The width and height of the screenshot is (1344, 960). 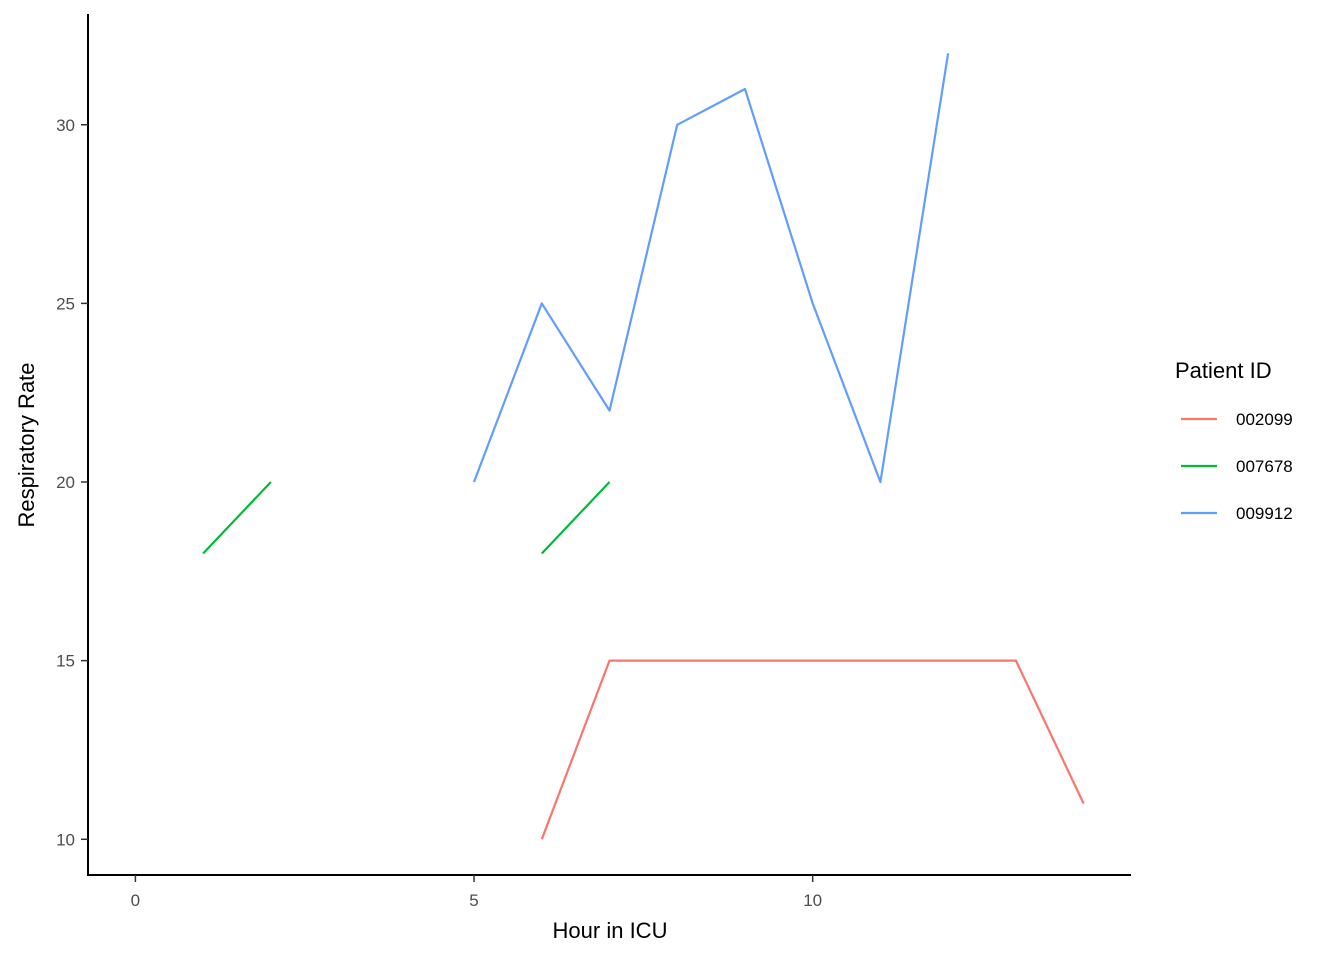 I want to click on y-tick-label: 15, so click(x=65, y=661).